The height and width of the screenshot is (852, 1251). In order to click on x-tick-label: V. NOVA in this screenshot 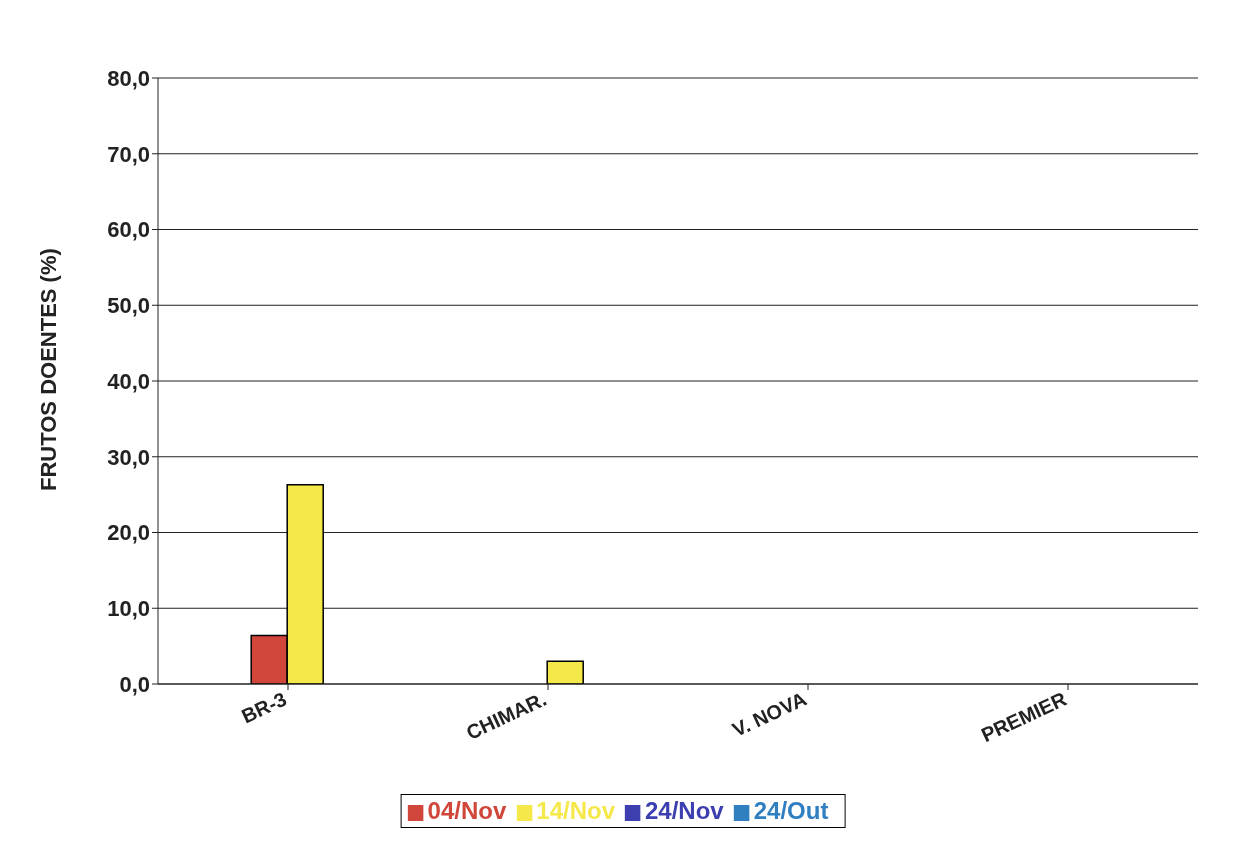, I will do `click(769, 714)`.